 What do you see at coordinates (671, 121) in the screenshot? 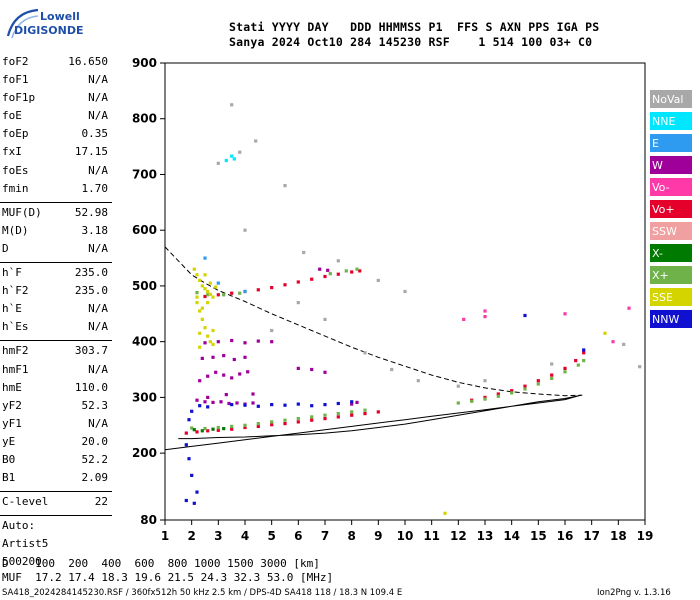
I see `legend-item-nne: NNE` at bounding box center [671, 121].